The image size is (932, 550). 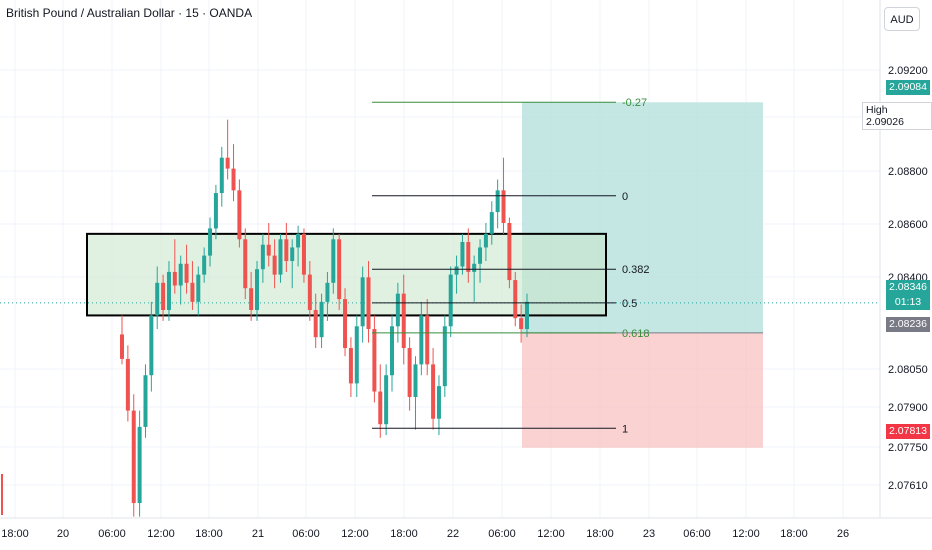 I want to click on fib-label: -0.27, so click(x=634, y=103).